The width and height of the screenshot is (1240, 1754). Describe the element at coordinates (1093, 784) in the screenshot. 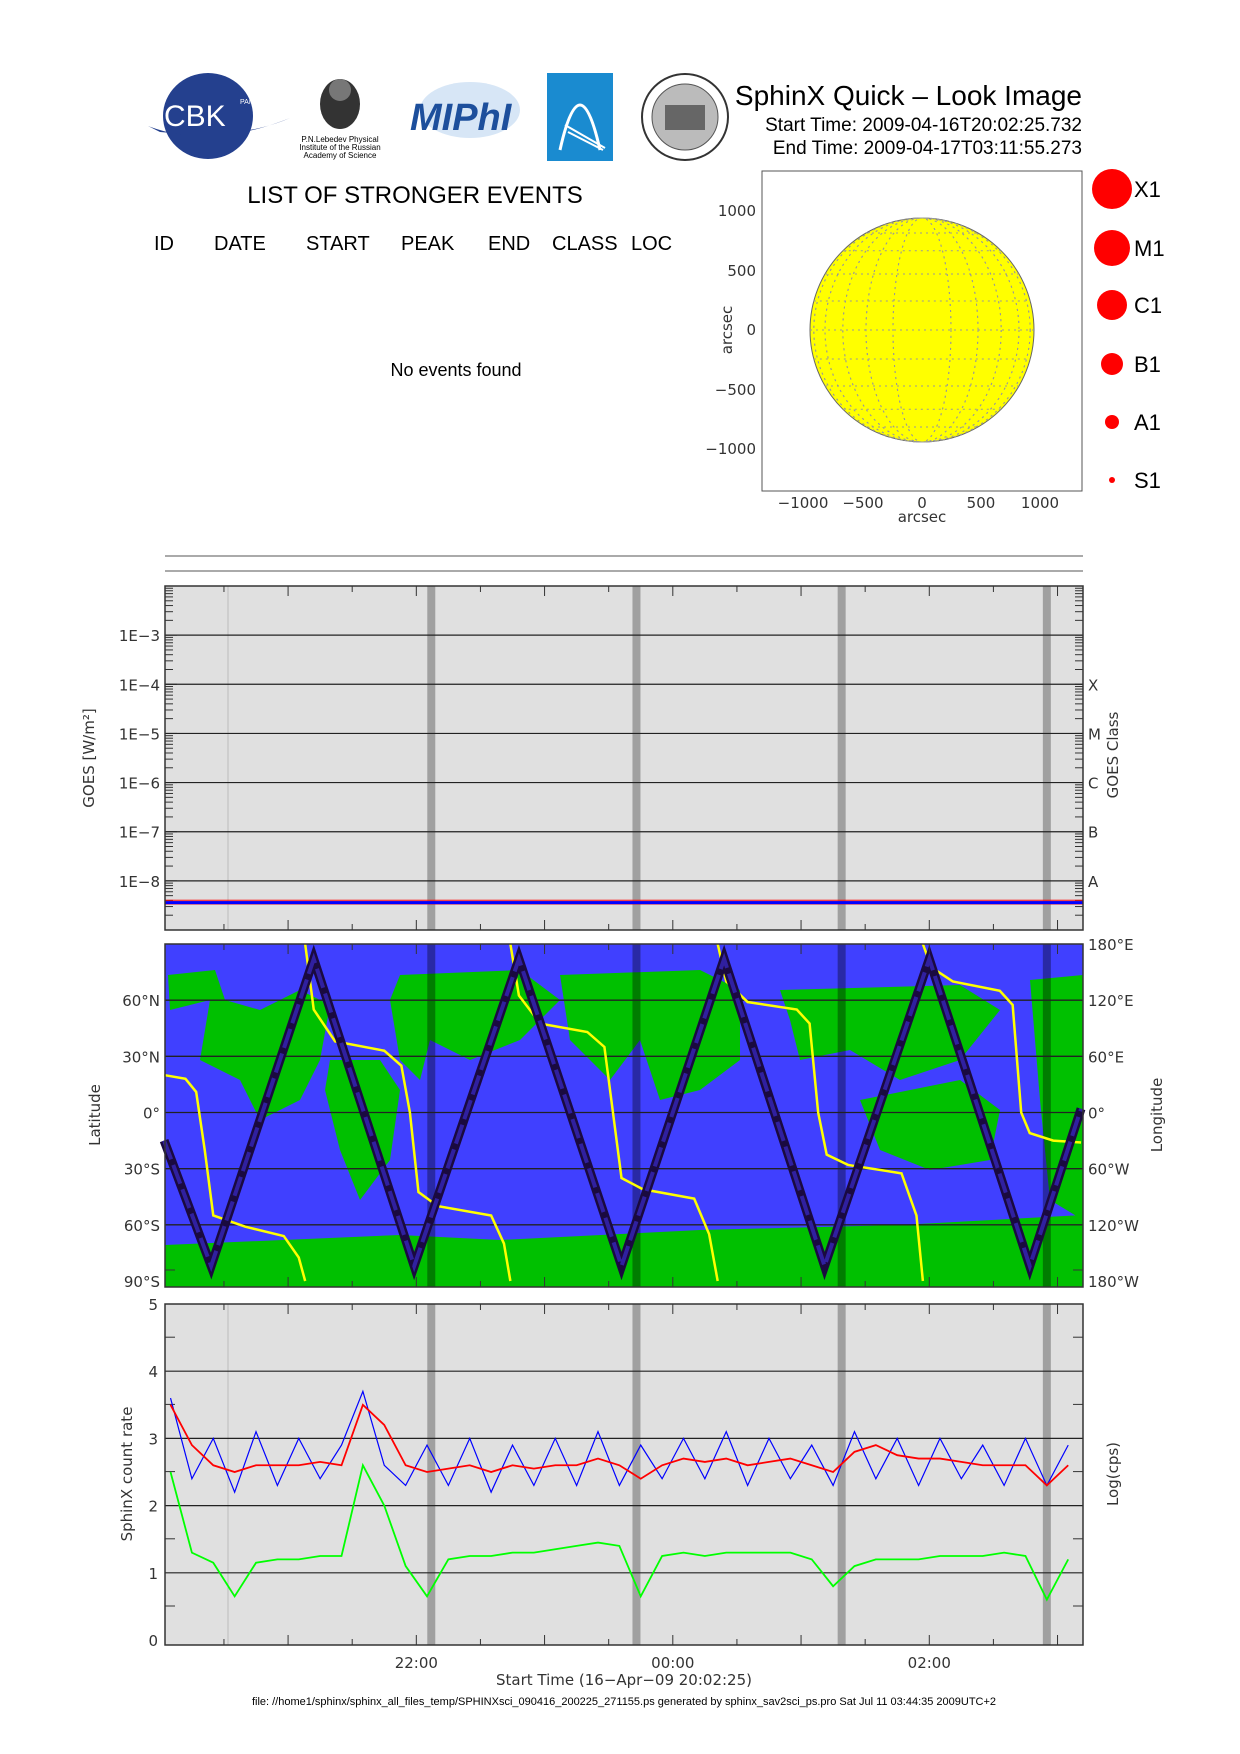

I see `goes-class-label: C` at that location.